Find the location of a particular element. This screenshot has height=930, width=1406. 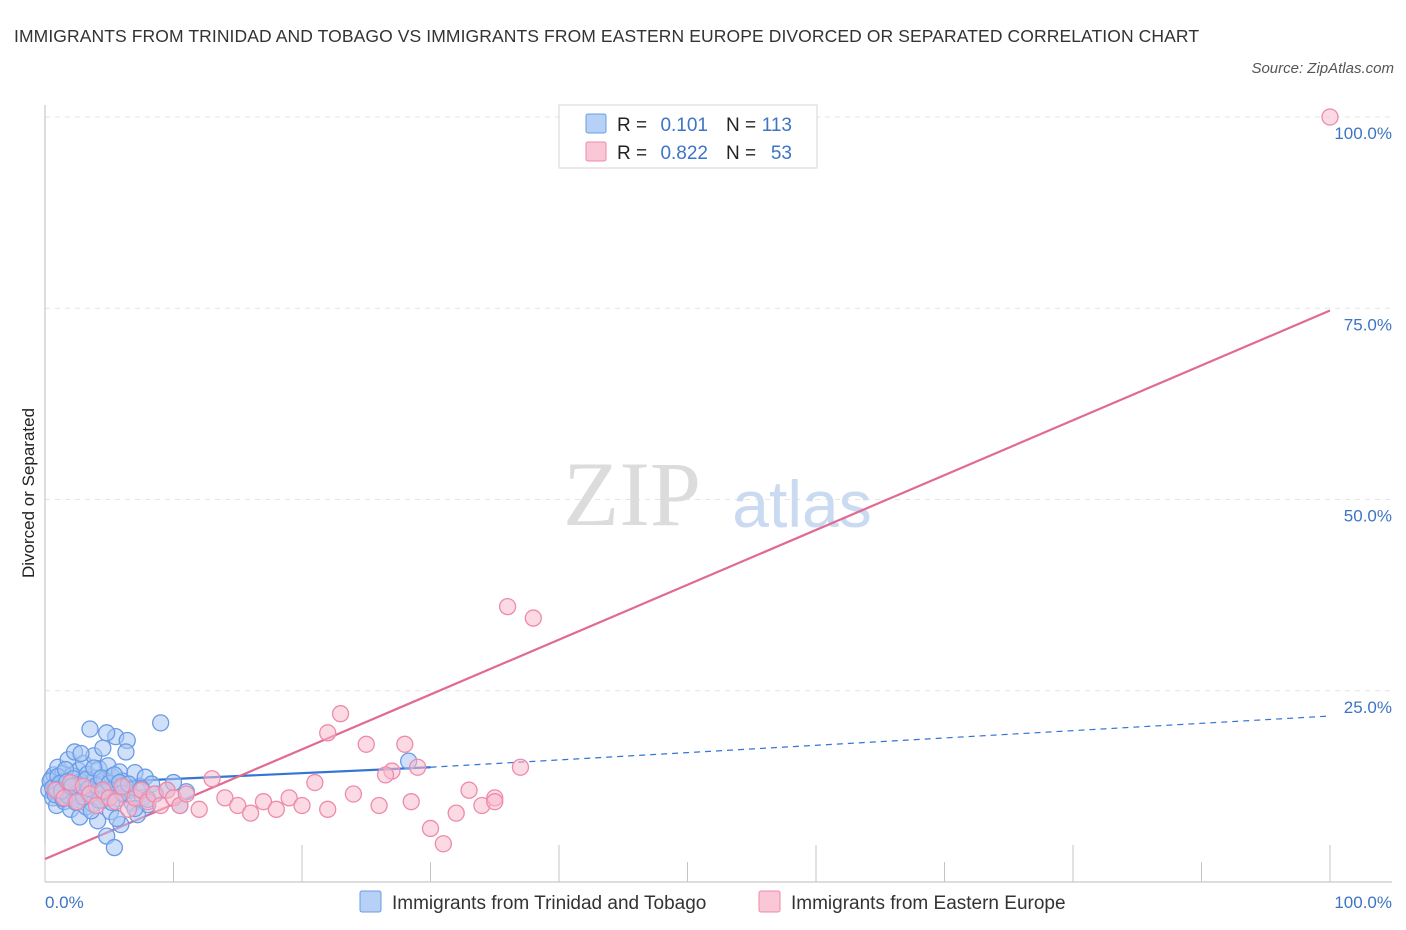

legend-swatch-blue is located at coordinates (596, 123).